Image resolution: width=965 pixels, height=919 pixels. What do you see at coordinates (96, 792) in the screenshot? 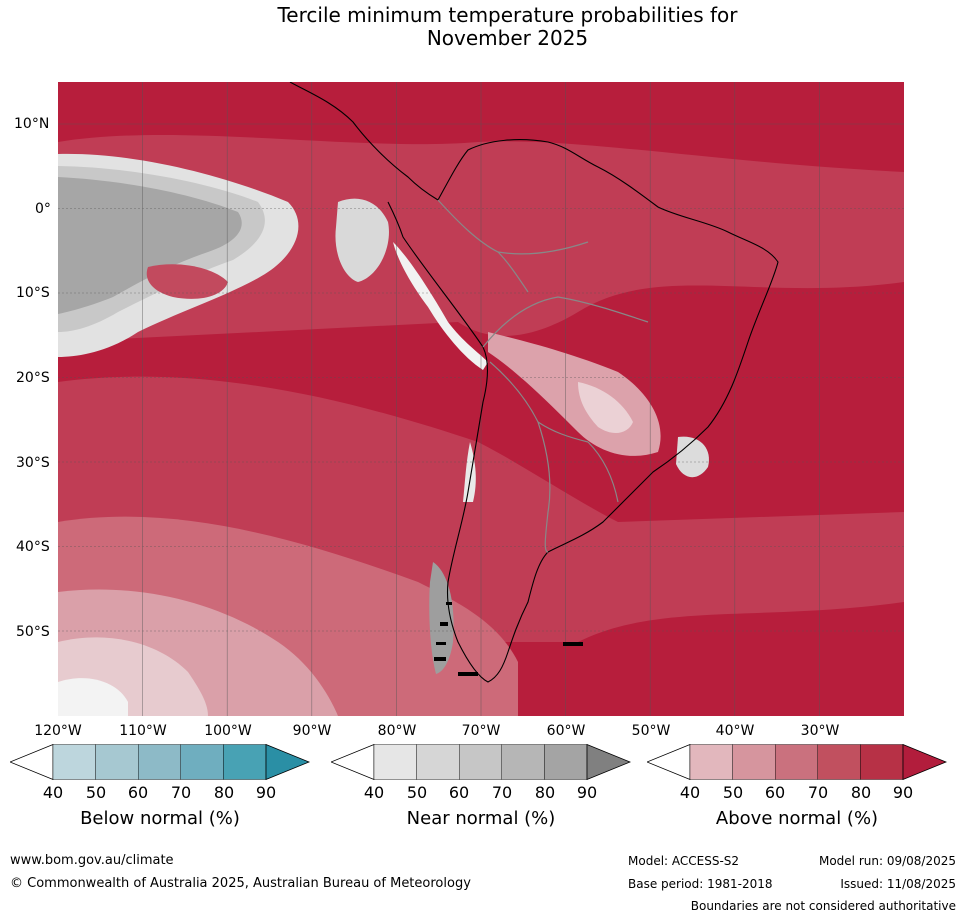
I see `cb-below-tick-50: 50` at bounding box center [96, 792].